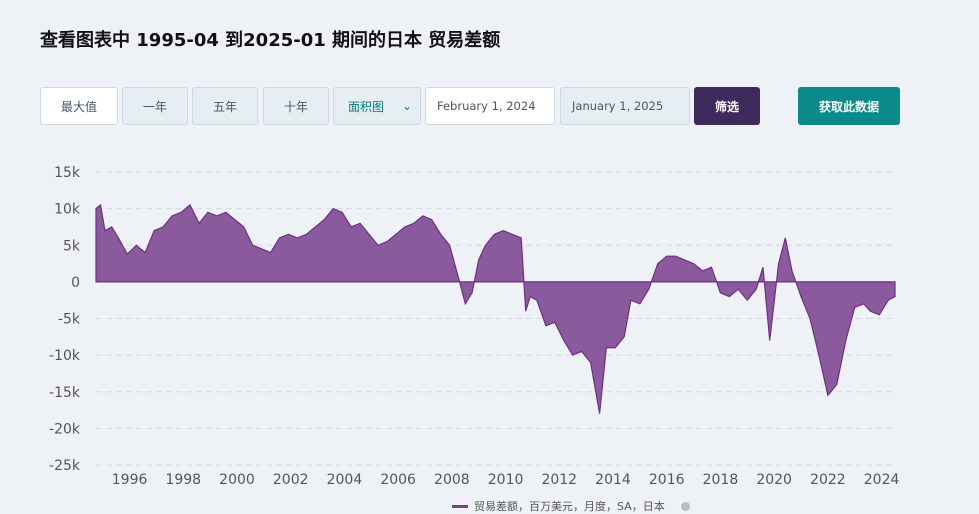 Image resolution: width=979 pixels, height=514 pixels. I want to click on x-tick-label: 2018, so click(721, 480).